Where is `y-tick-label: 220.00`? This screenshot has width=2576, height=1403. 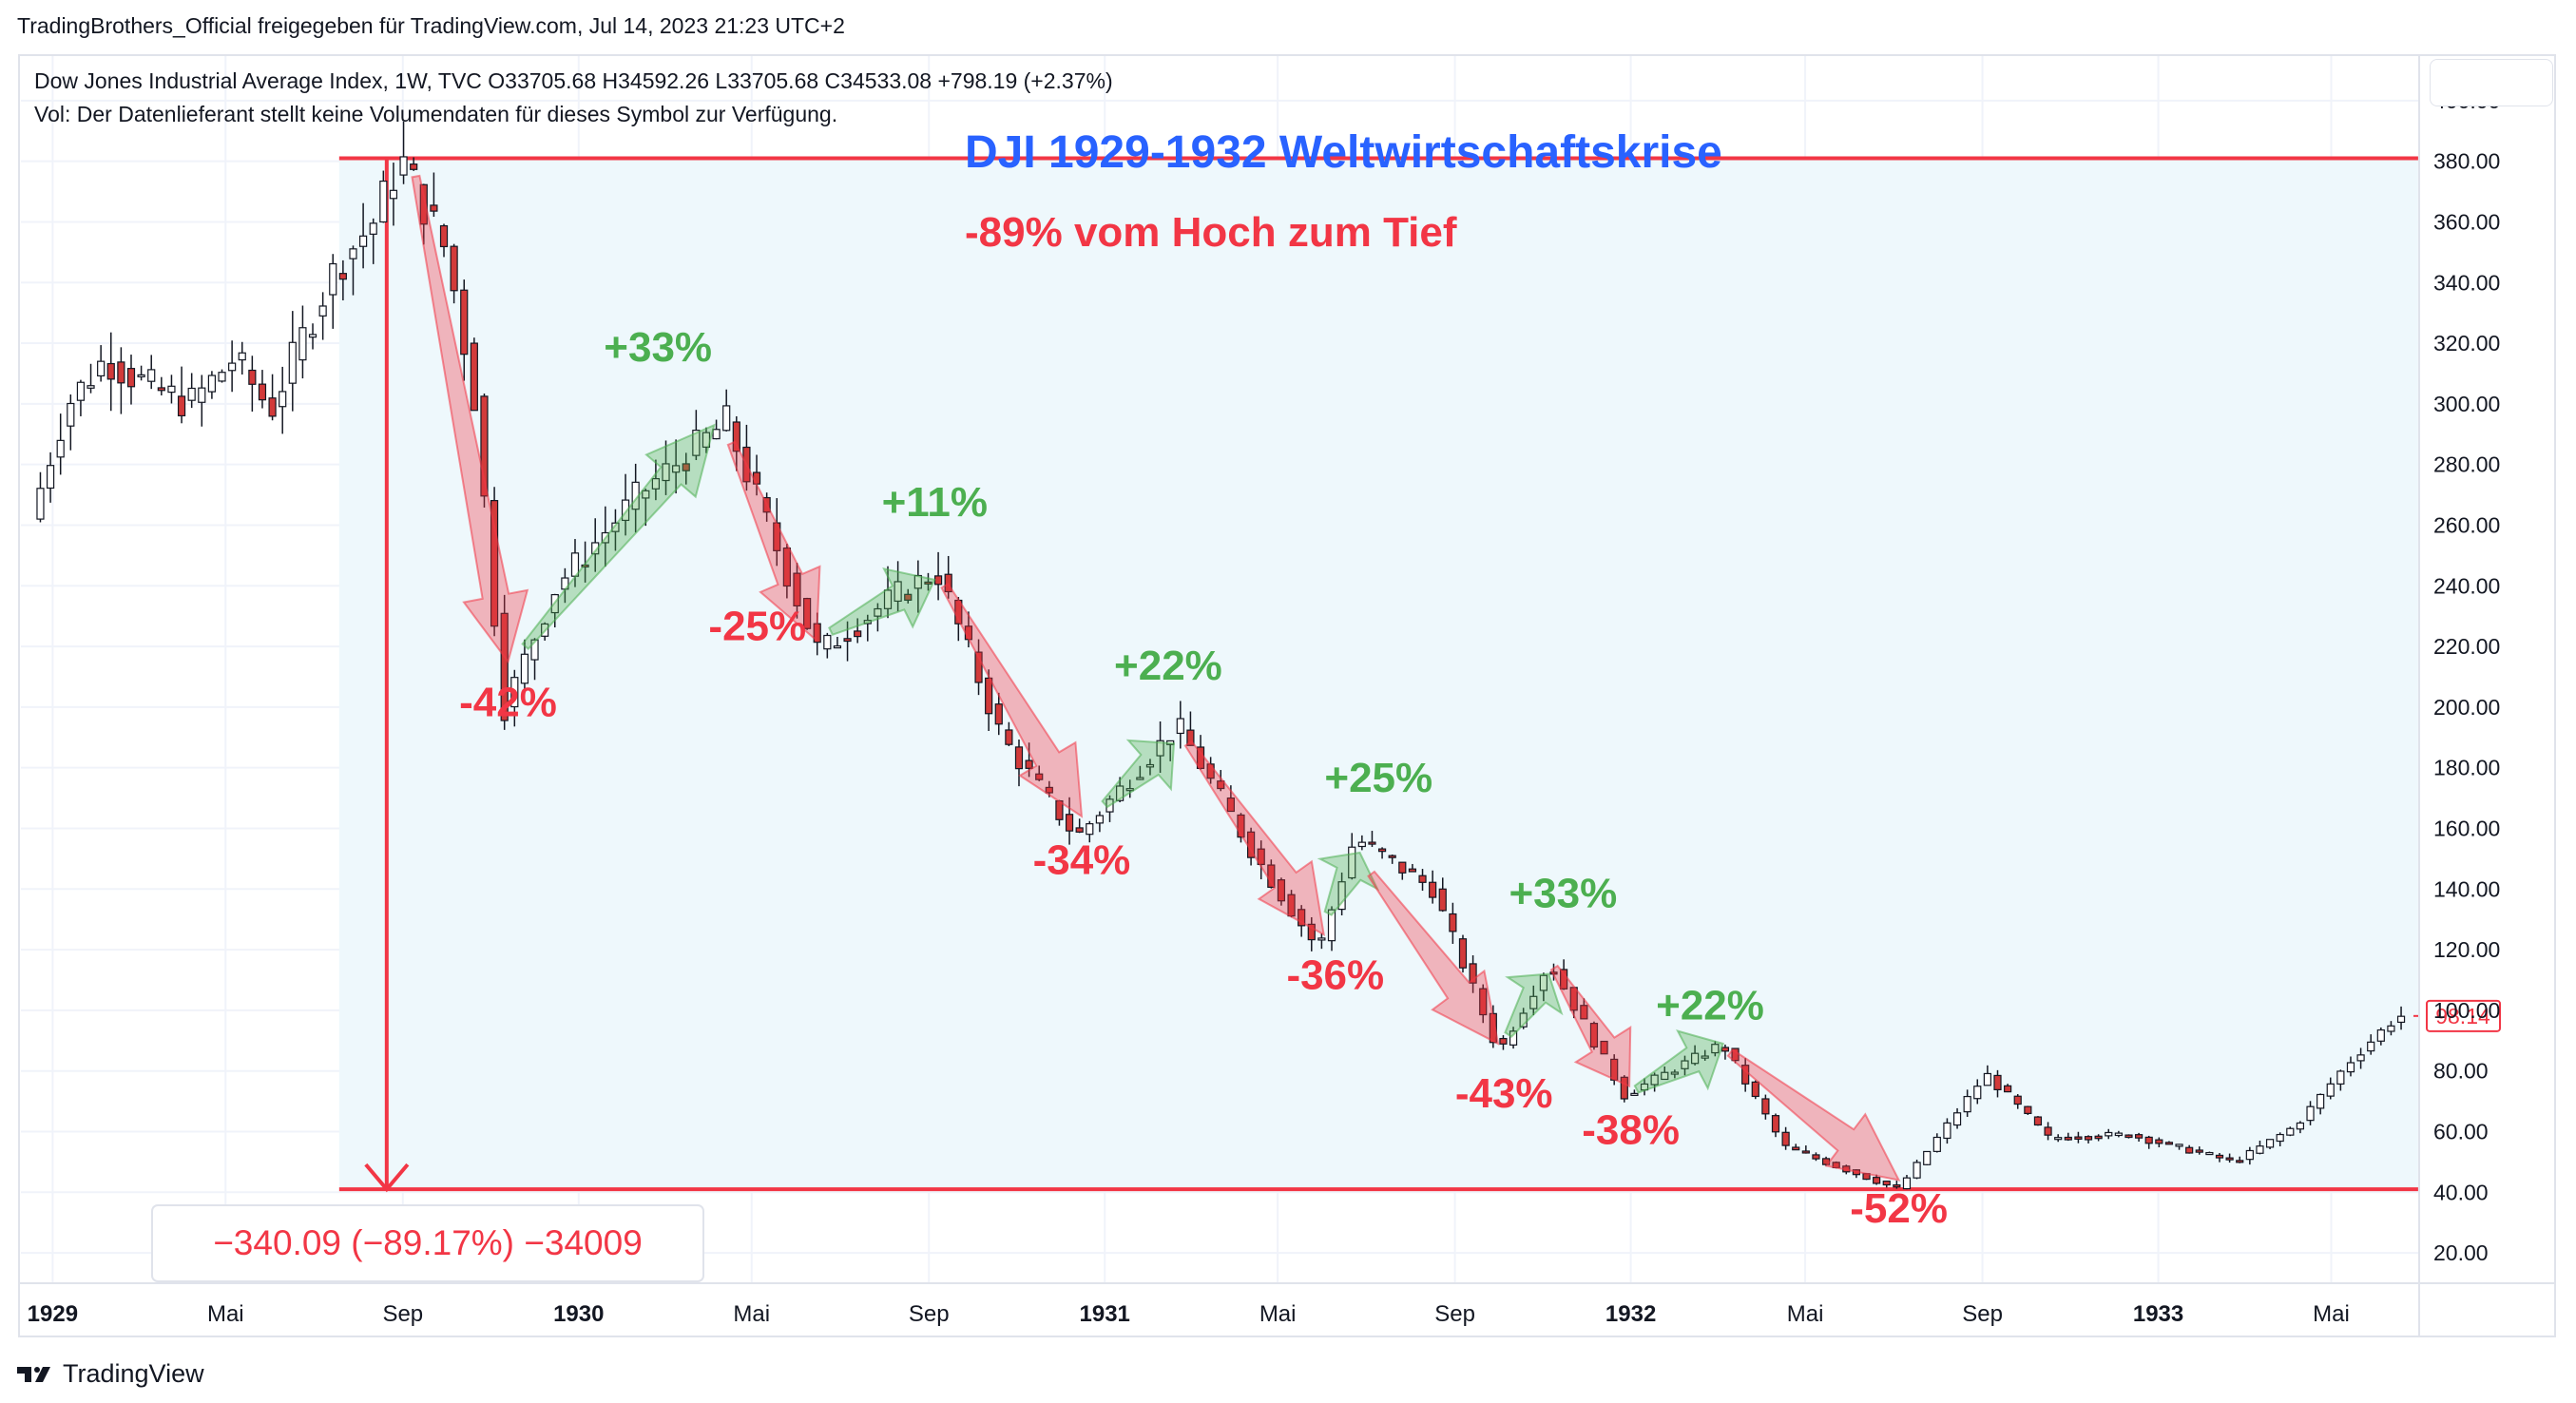 y-tick-label: 220.00 is located at coordinates (2466, 646).